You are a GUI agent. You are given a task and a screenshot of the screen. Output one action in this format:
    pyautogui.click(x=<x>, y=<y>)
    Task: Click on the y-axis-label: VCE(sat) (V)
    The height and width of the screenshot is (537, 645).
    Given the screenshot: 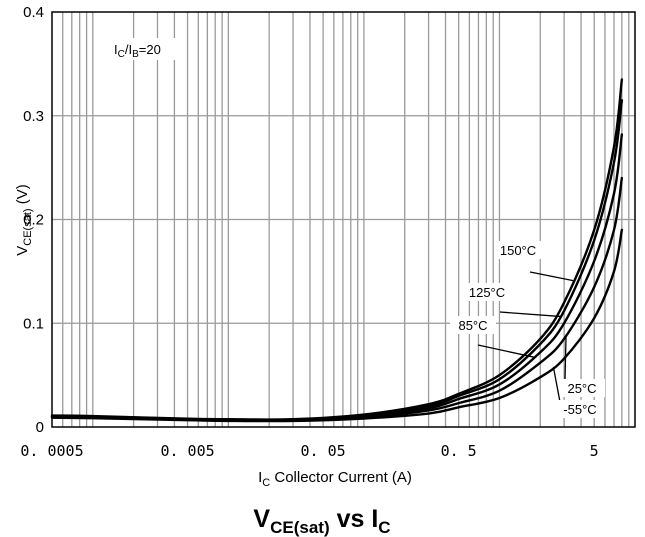 What is the action you would take?
    pyautogui.click(x=24, y=219)
    